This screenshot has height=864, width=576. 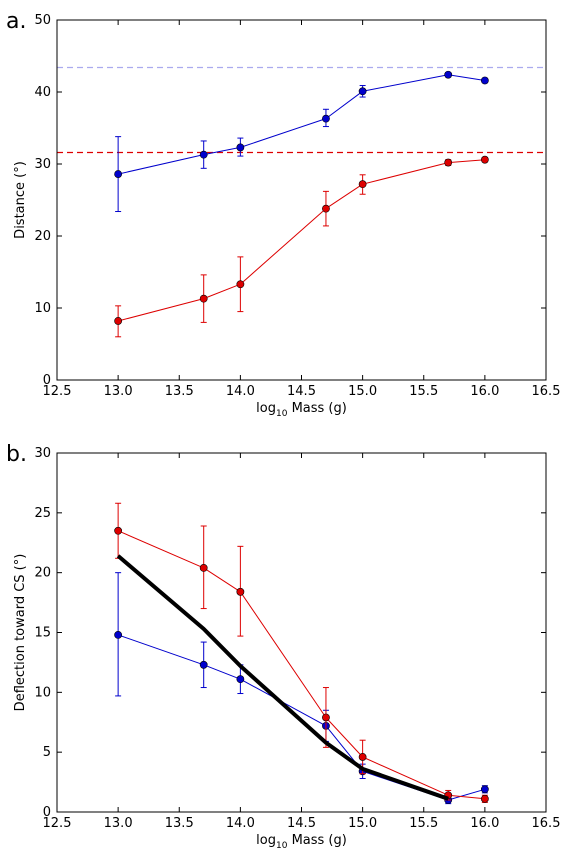 I want to click on y-tick-label: 40, so click(x=42, y=92).